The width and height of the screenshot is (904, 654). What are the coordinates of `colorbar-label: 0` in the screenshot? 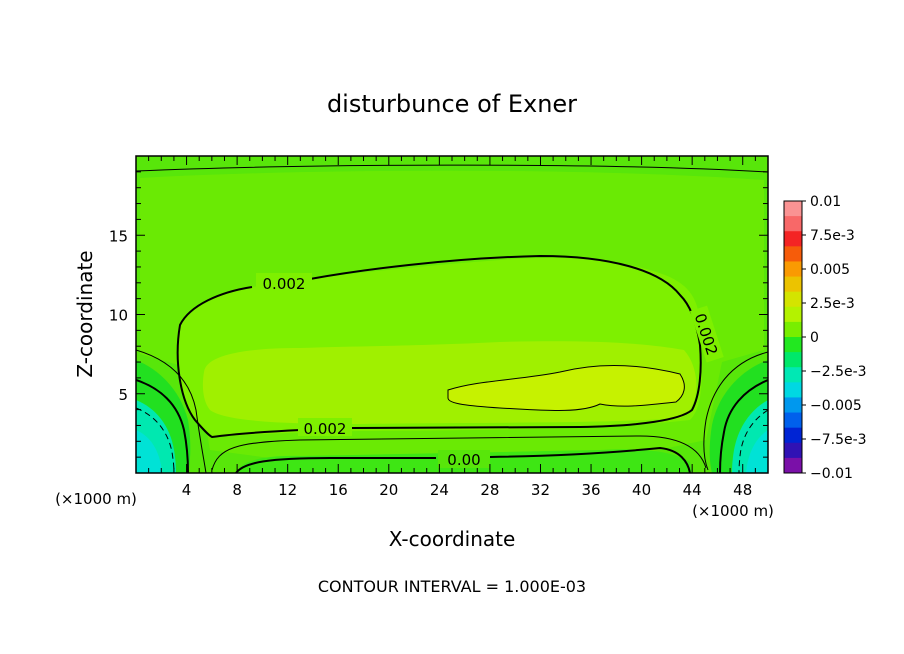 It's located at (814, 338).